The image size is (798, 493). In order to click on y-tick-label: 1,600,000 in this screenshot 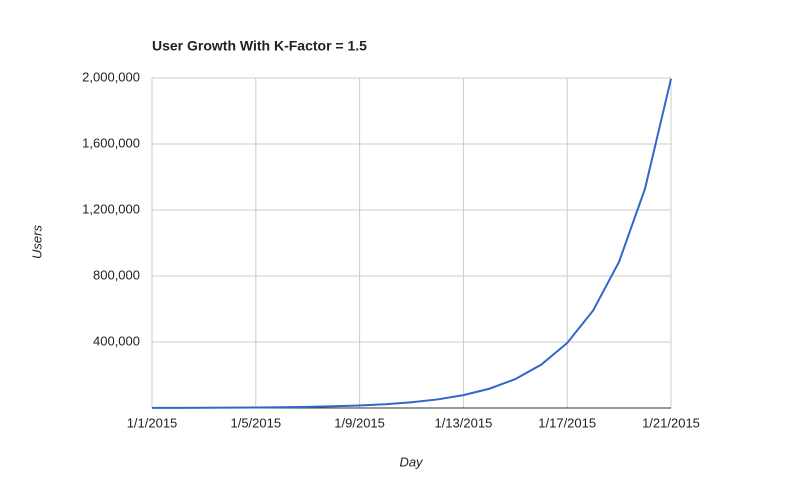, I will do `click(111, 142)`.